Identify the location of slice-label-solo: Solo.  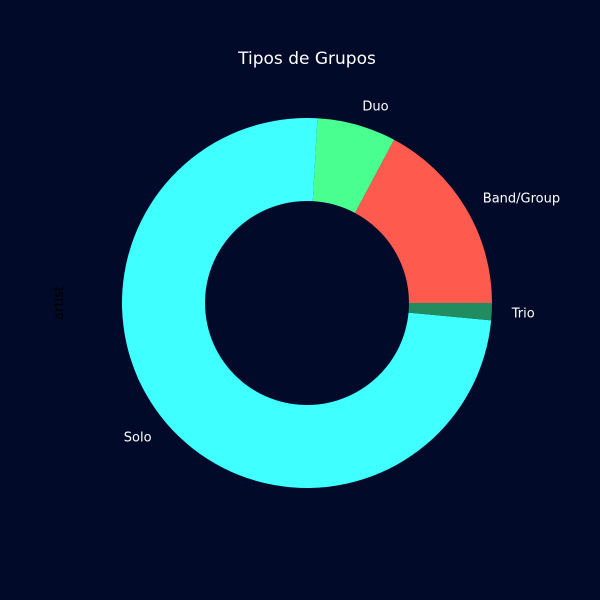
(138, 438).